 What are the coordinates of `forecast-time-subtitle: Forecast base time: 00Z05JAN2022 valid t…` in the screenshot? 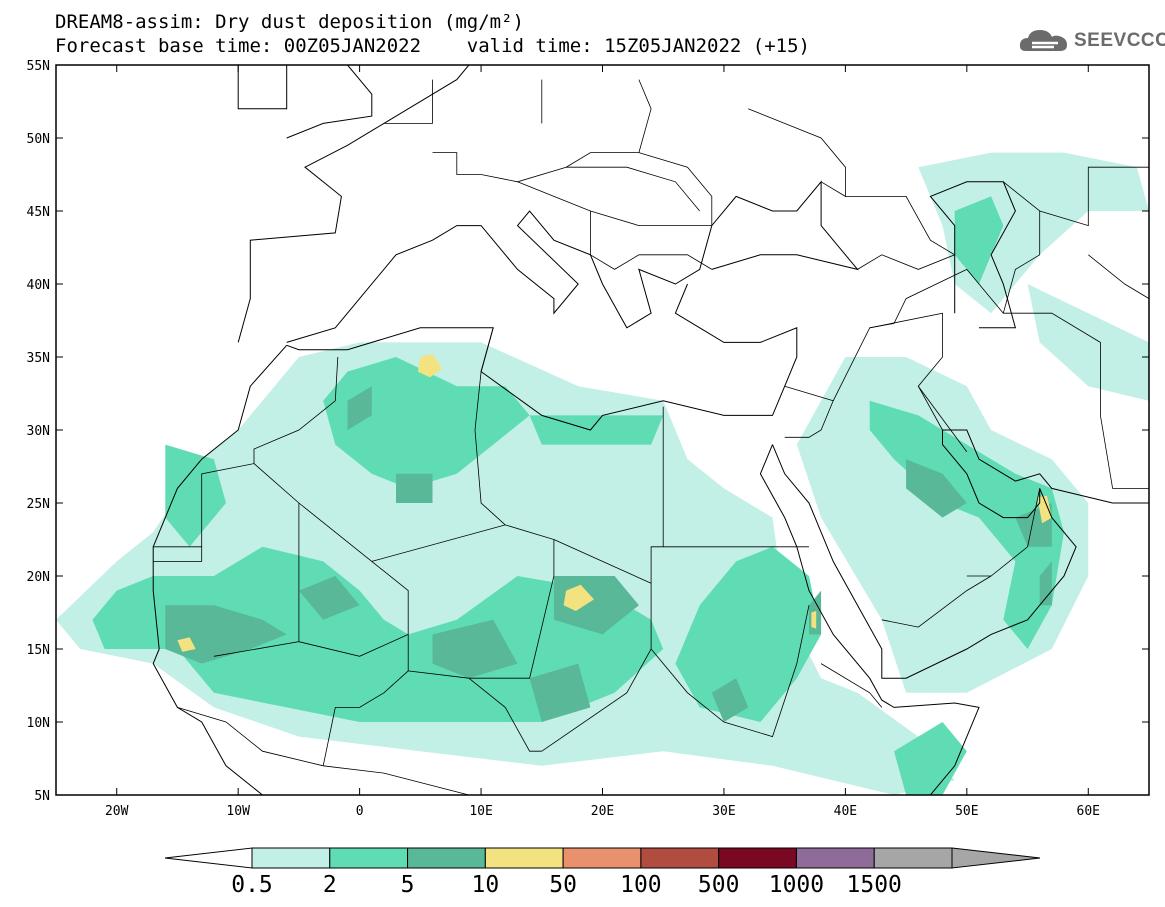 It's located at (432, 46).